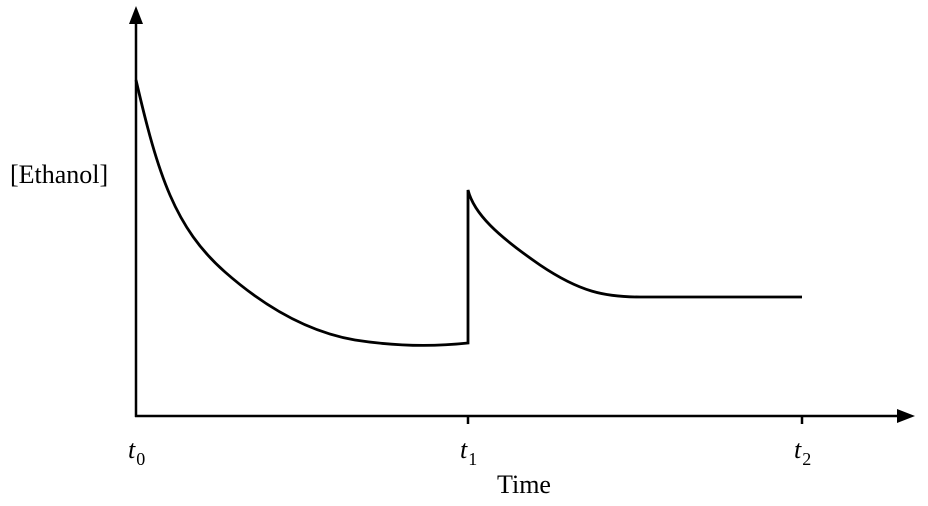  I want to click on x-tick-label: t2, so click(802, 452).